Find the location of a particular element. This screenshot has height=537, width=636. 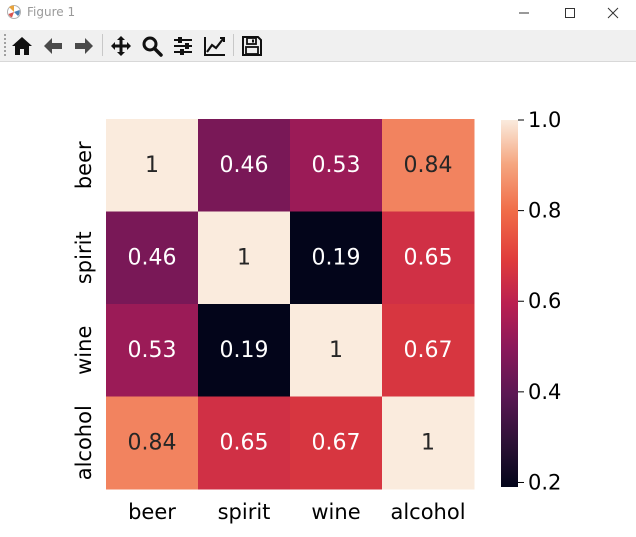

maximize-icon is located at coordinates (570, 13).